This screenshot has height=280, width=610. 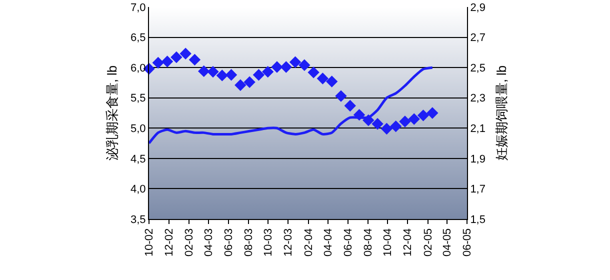 What do you see at coordinates (268, 242) in the screenshot?
I see `x-tick-label: 10-03` at bounding box center [268, 242].